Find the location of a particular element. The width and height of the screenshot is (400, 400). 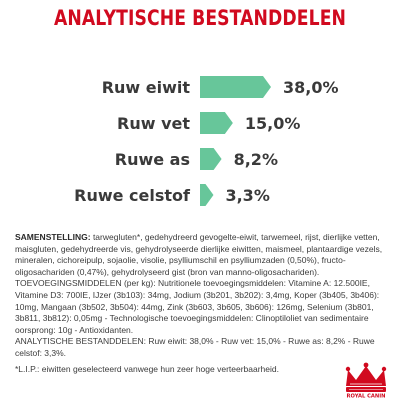

brand-text: ROYAL CANIN is located at coordinates (365, 396).